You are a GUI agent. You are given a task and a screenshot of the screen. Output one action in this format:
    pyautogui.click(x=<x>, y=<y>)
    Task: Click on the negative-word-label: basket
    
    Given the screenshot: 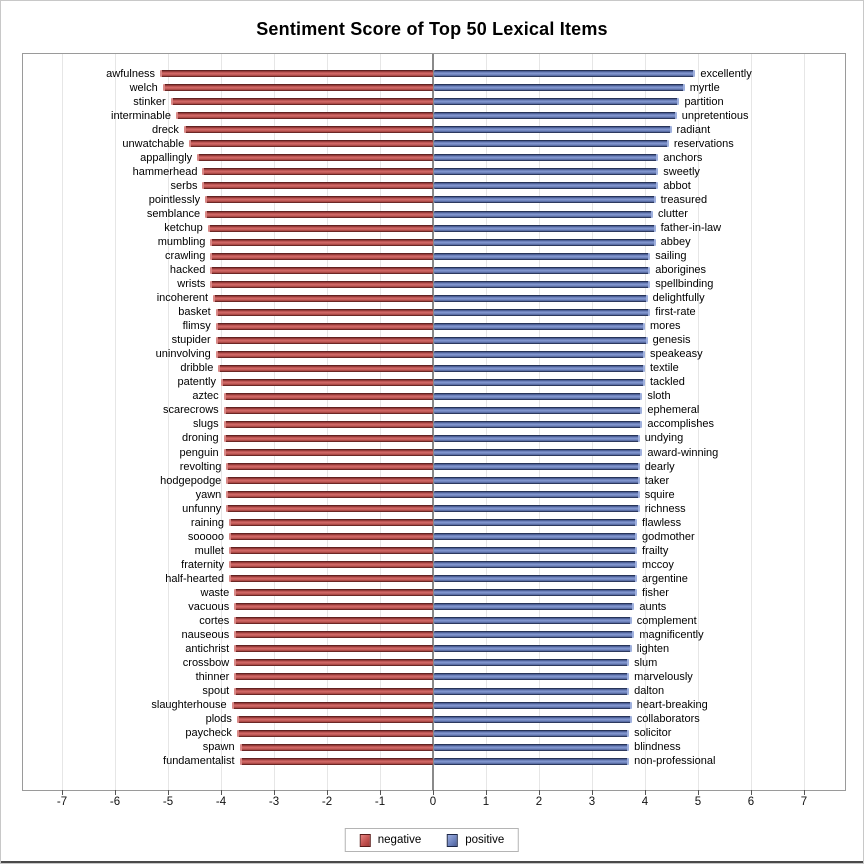 What is the action you would take?
    pyautogui.click(x=194, y=312)
    